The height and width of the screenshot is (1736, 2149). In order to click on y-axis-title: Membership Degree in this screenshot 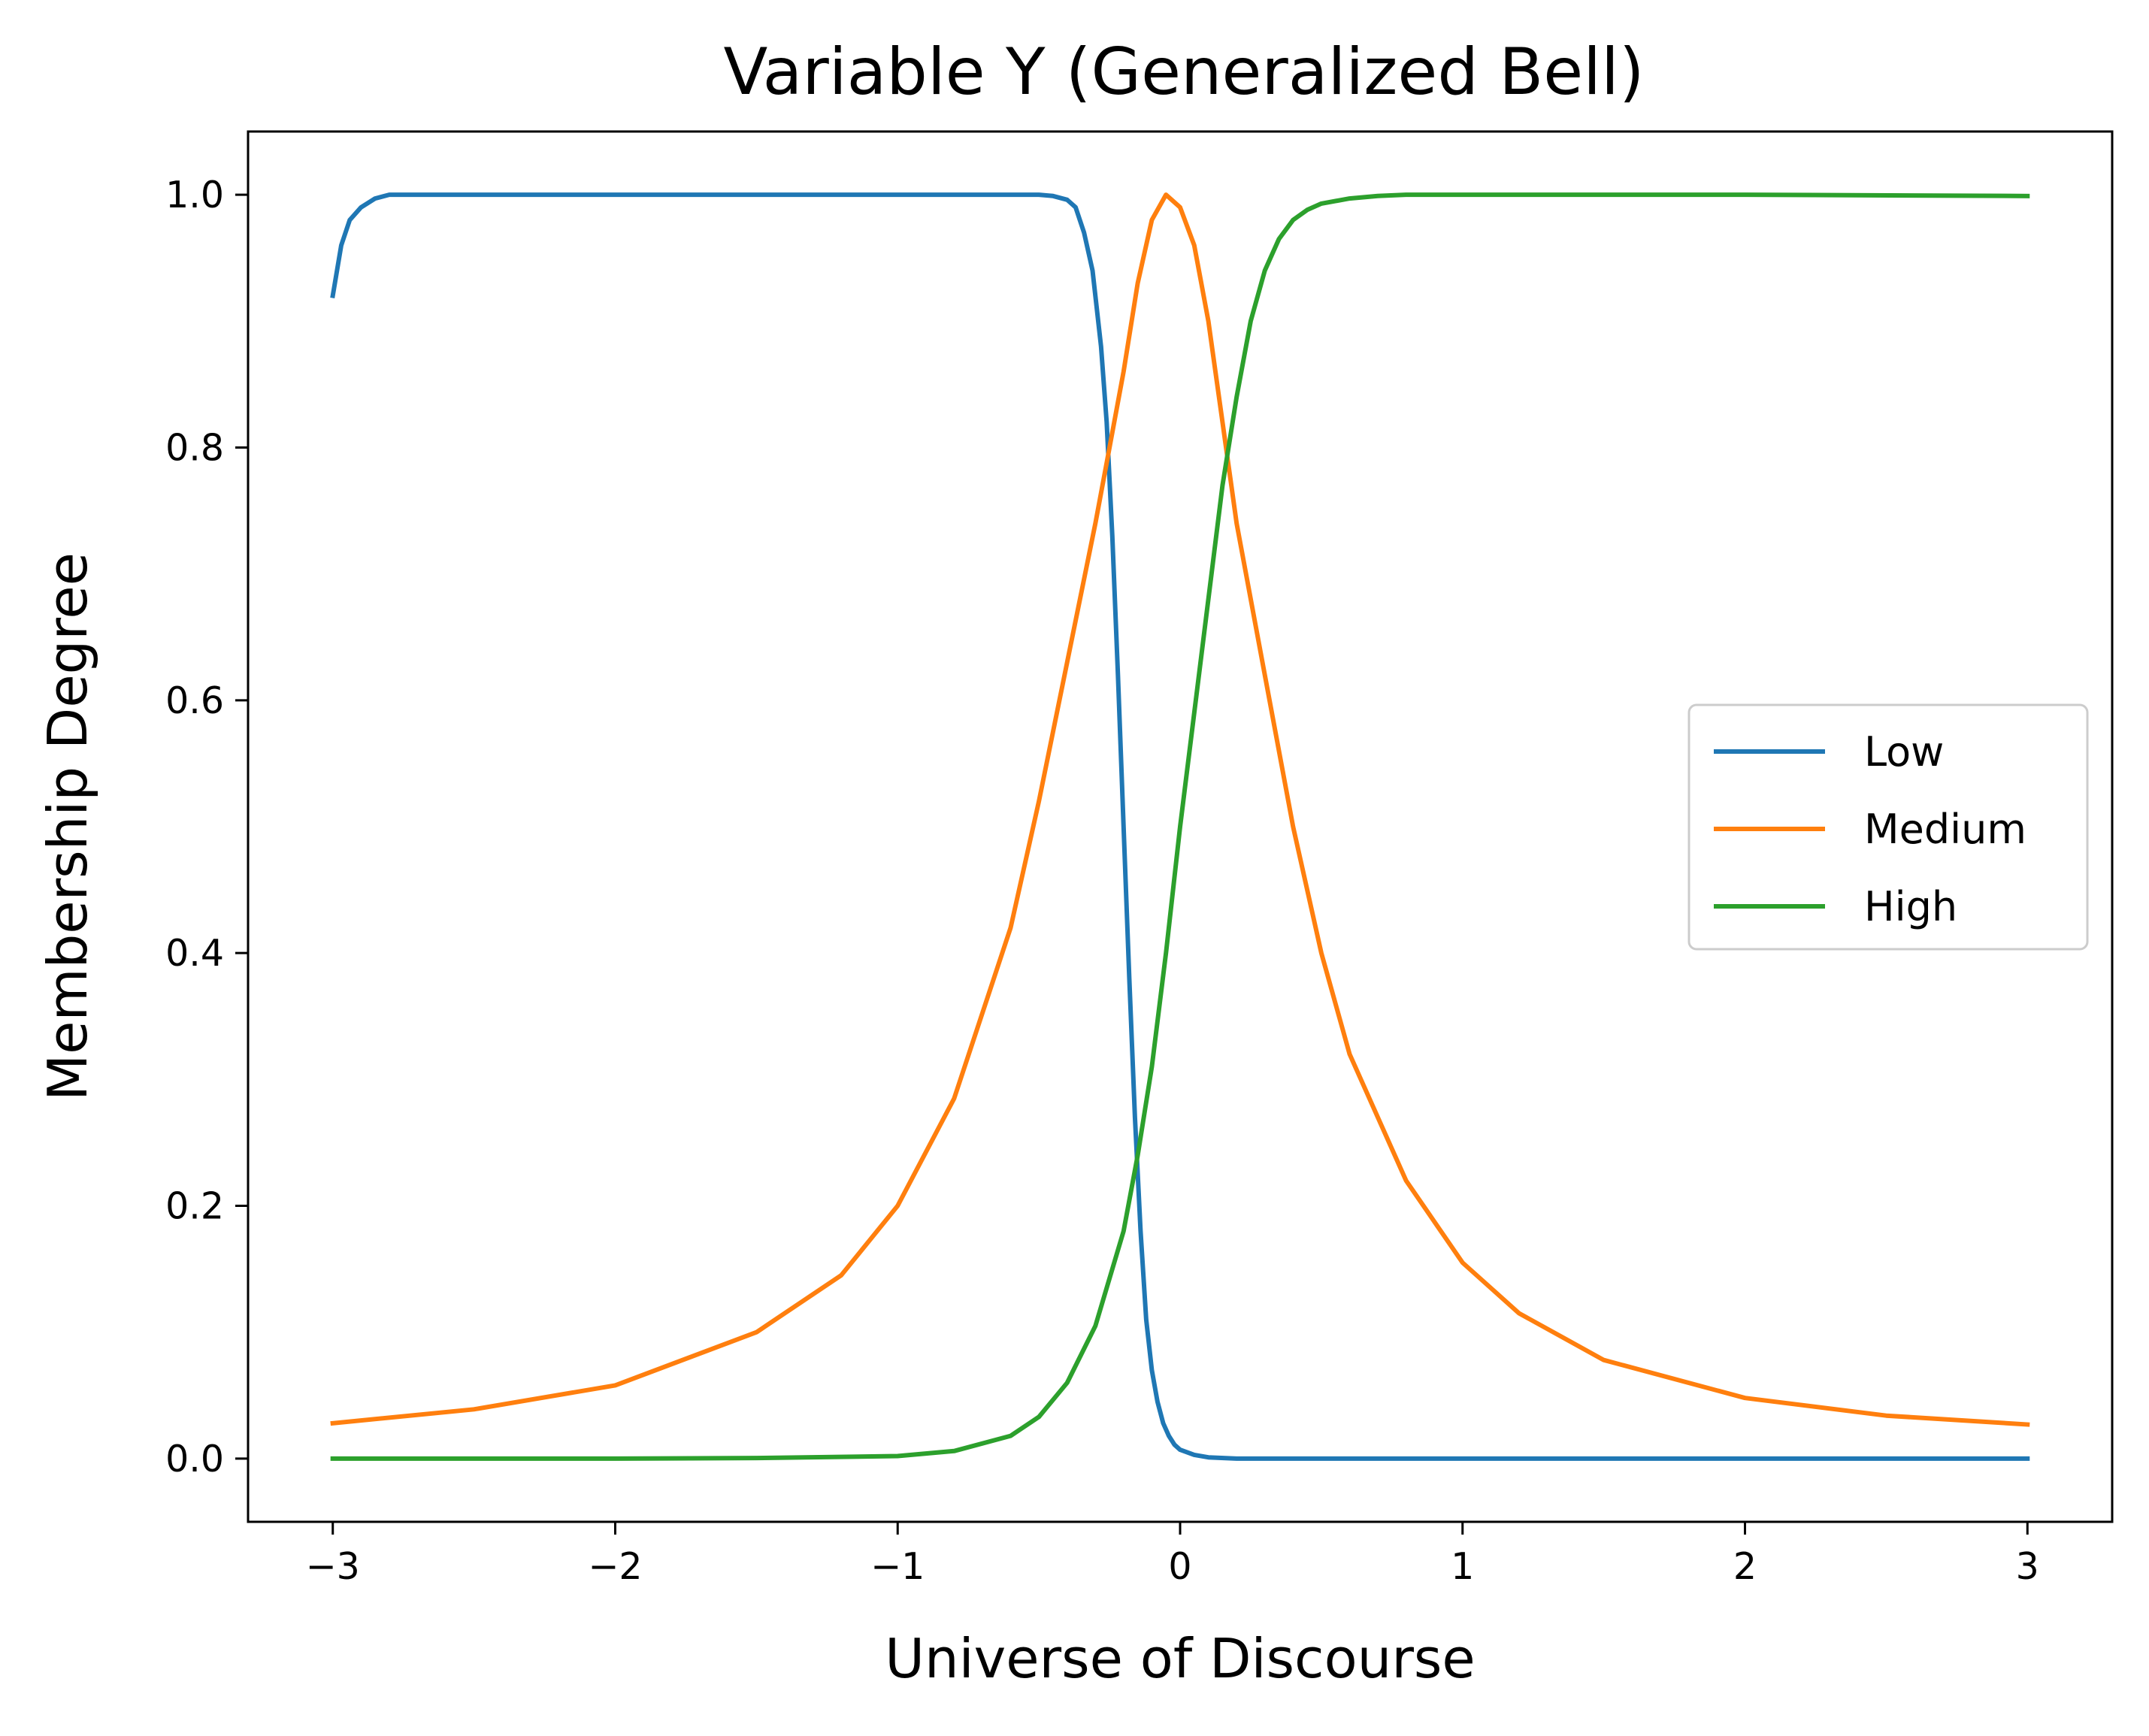, I will do `click(68, 826)`.